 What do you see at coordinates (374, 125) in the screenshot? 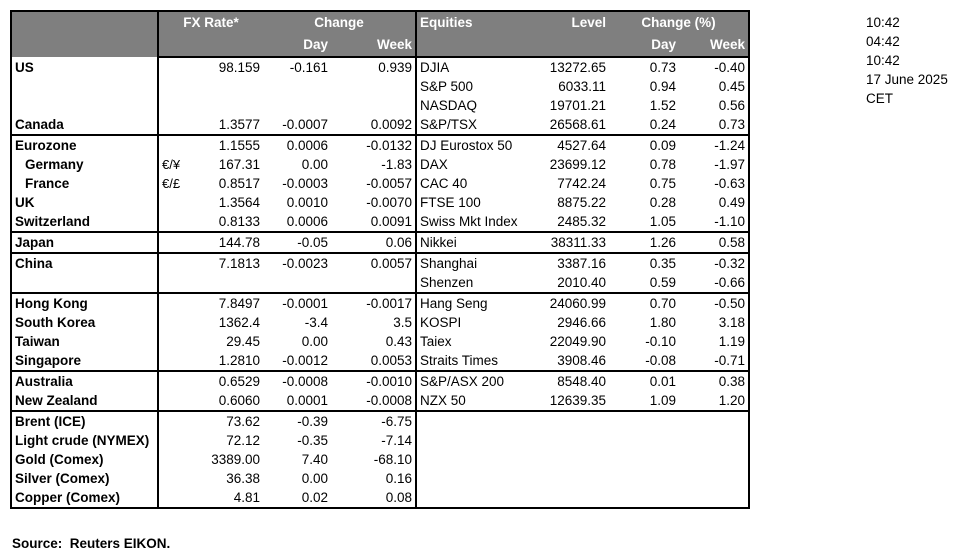
I see `fx-week-change: 0.0092` at bounding box center [374, 125].